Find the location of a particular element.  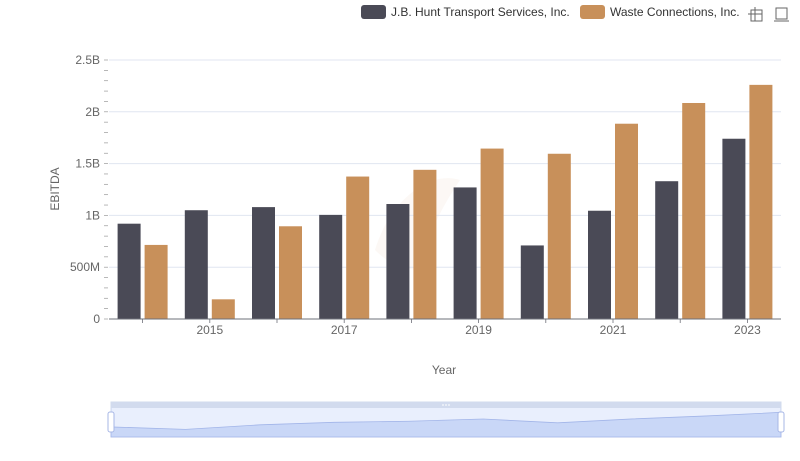

legend-item-waste-connections: Waste Connections, Inc. is located at coordinates (660, 12).